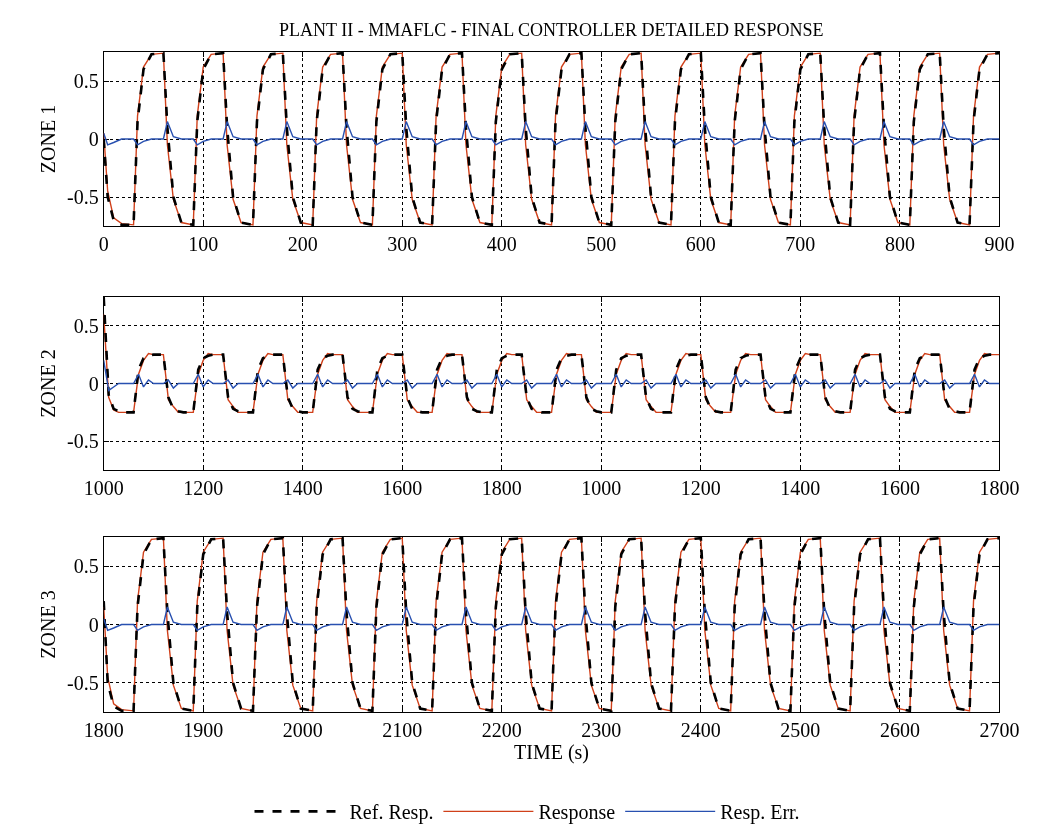  Describe the element at coordinates (551, 30) in the screenshot. I see `chart-title: PLANT II - MMAFLC - FINAL CONTROLLER DETAILED RESPONSE` at that location.